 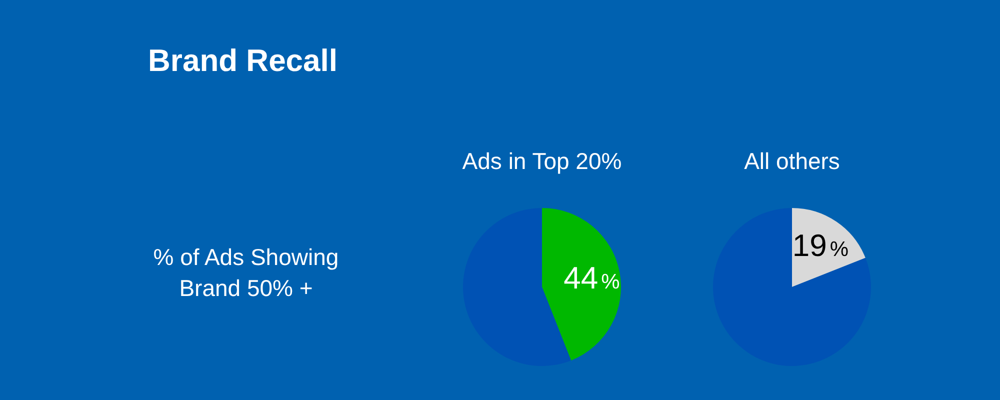 I want to click on text: % of Ads Showing Brand 50% +, so click(x=246, y=273).